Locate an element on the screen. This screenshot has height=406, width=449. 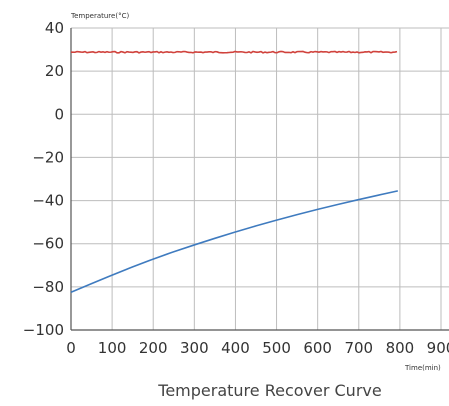
y-tick-label: 40 is located at coordinates (54, 28).